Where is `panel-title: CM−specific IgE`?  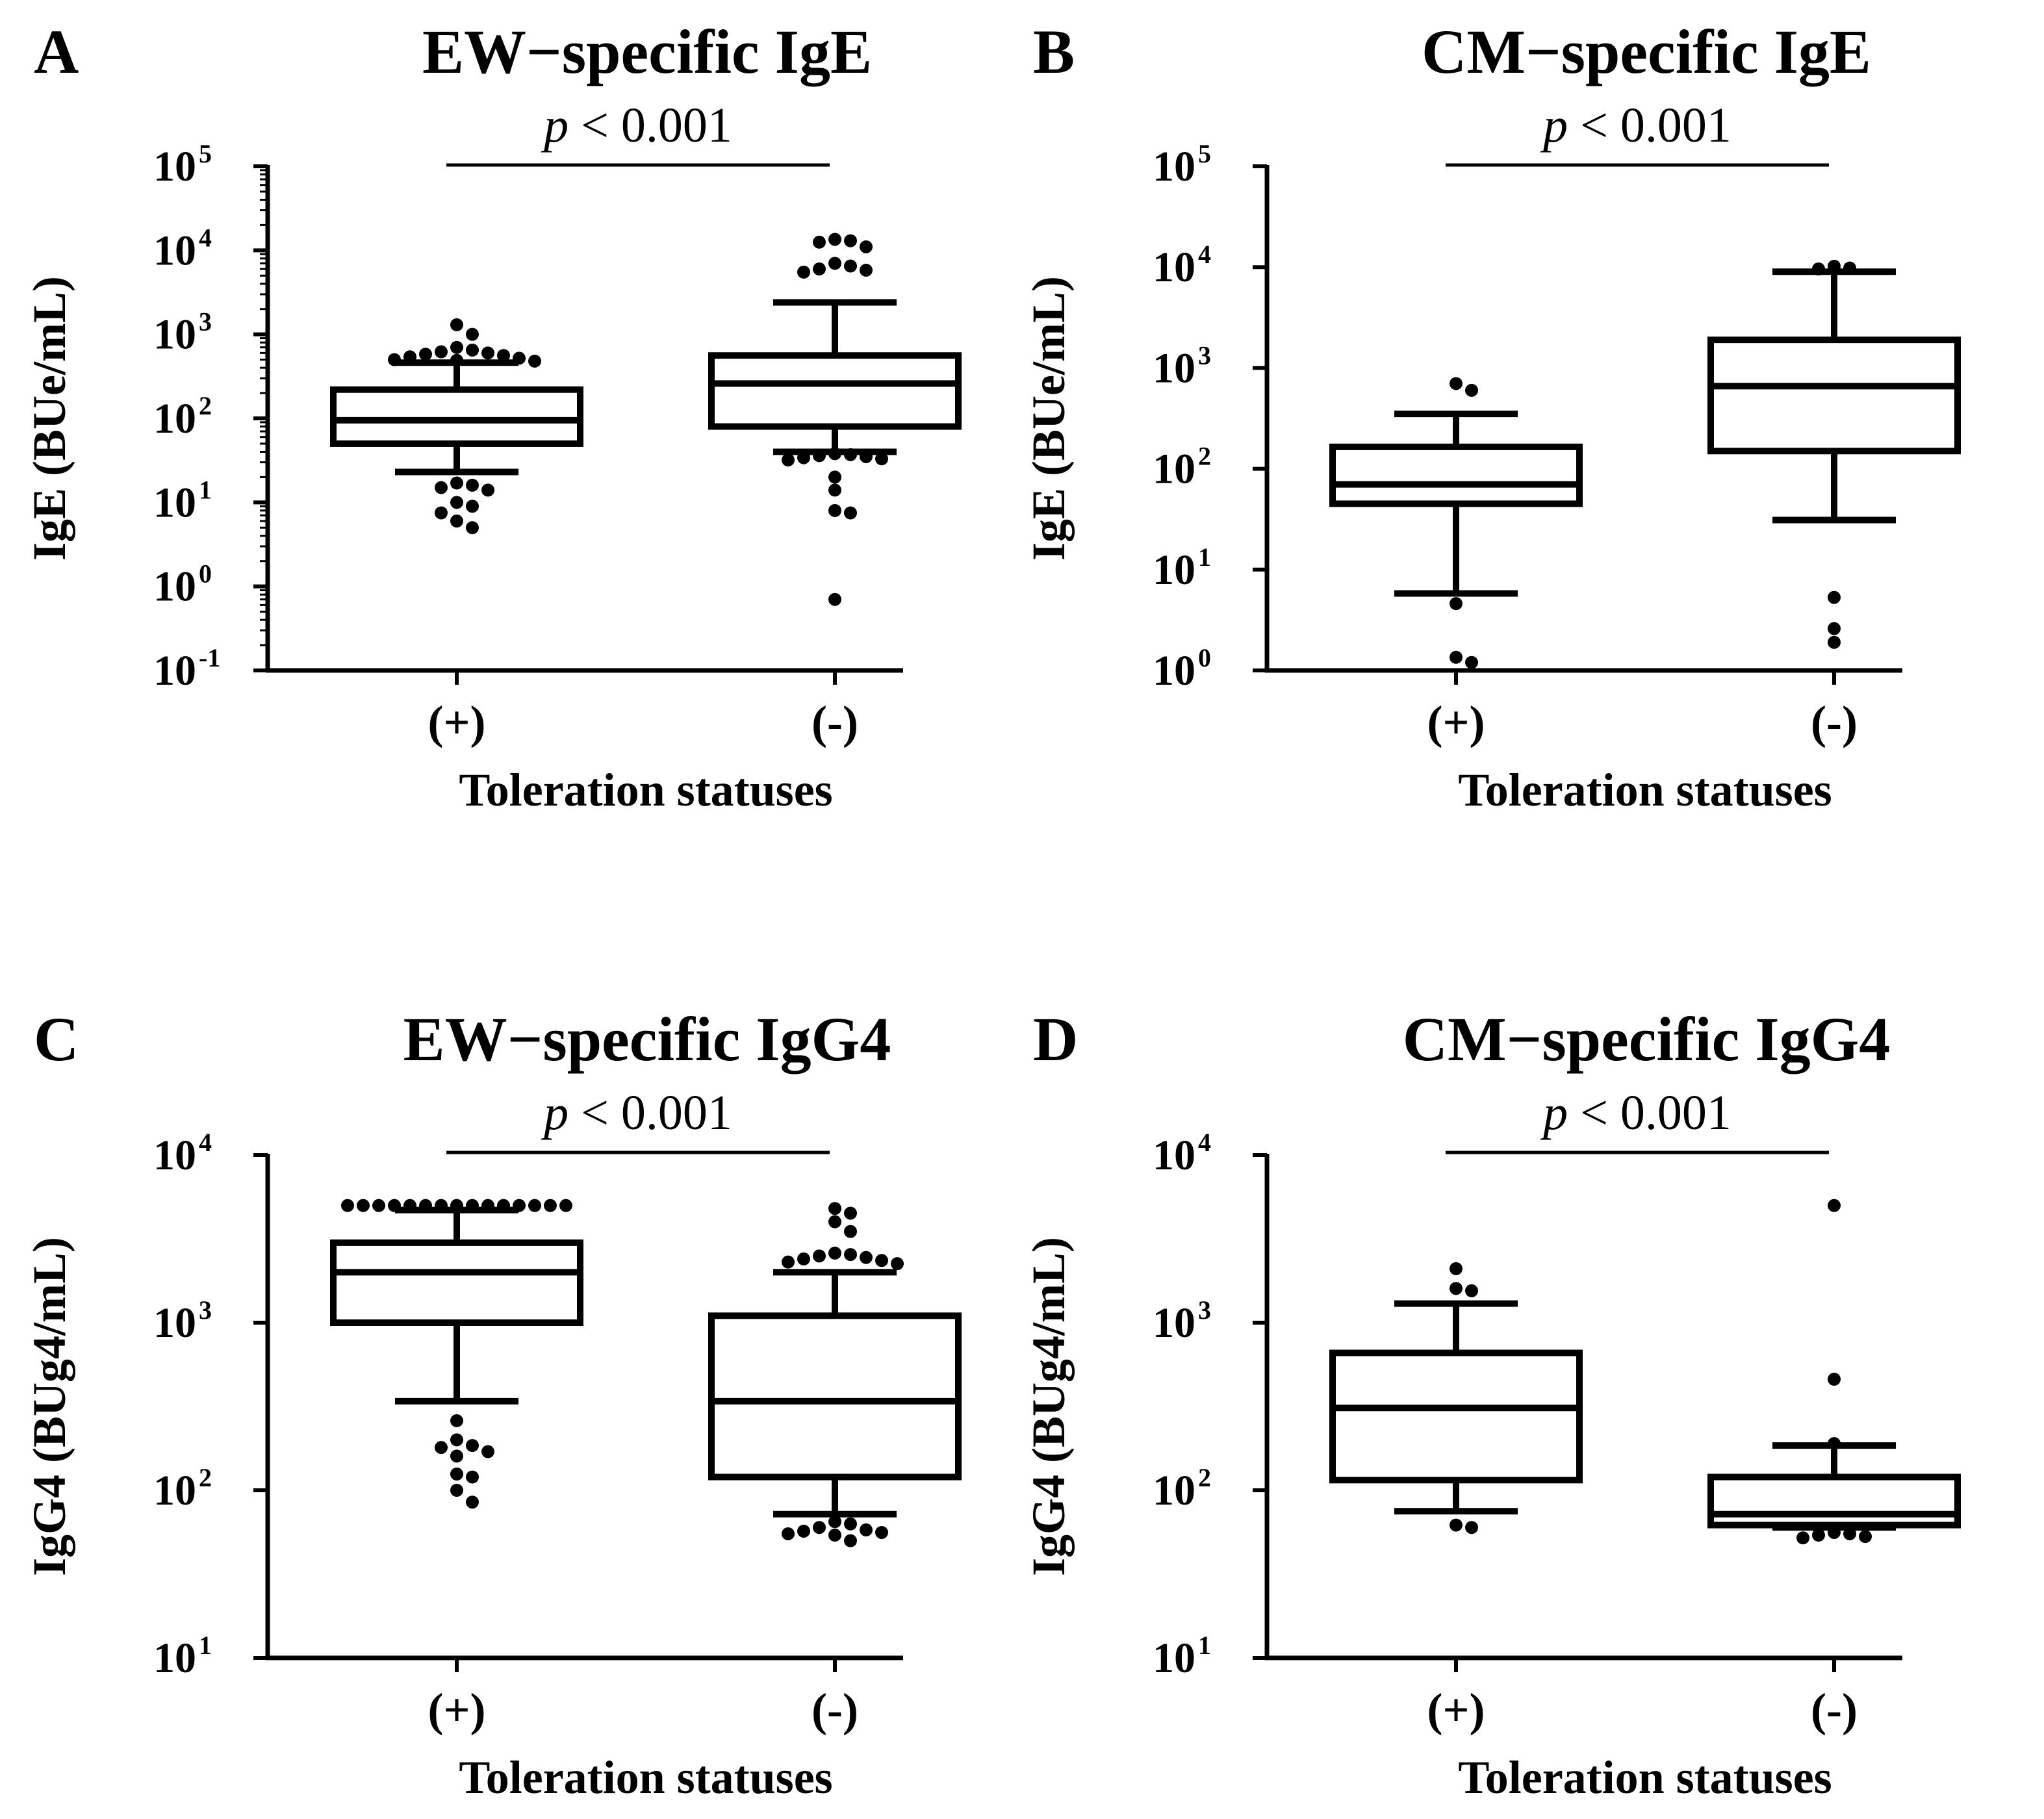
panel-title: CM−specific IgE is located at coordinates (1646, 51).